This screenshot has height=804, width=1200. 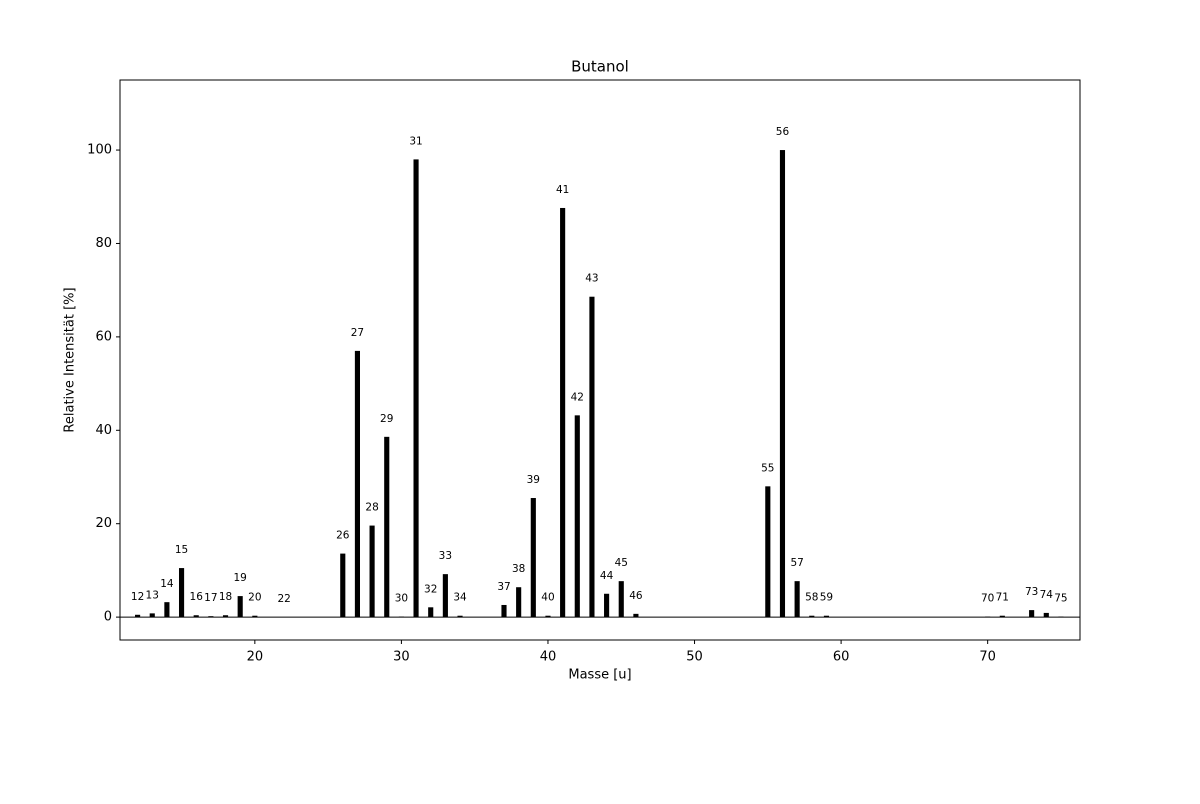 I want to click on x-tick-label: 20, so click(x=255, y=657).